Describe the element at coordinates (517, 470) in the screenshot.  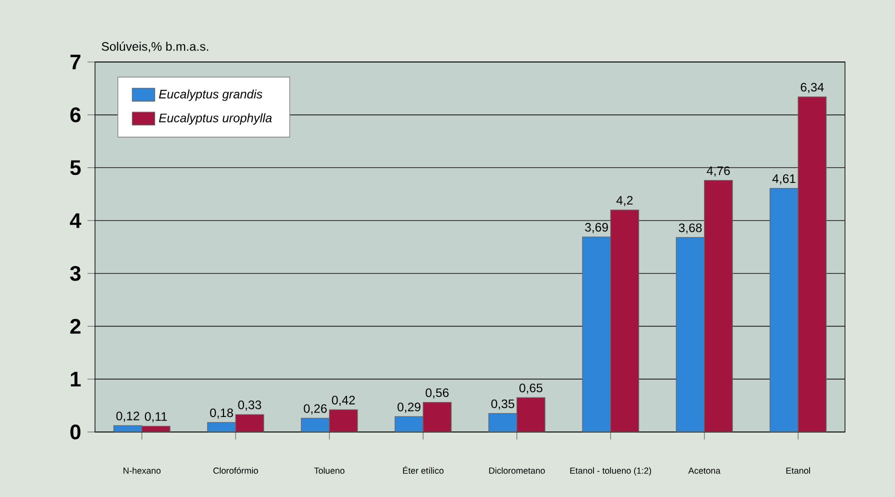
I see `x-tick-label: Diclorometano` at that location.